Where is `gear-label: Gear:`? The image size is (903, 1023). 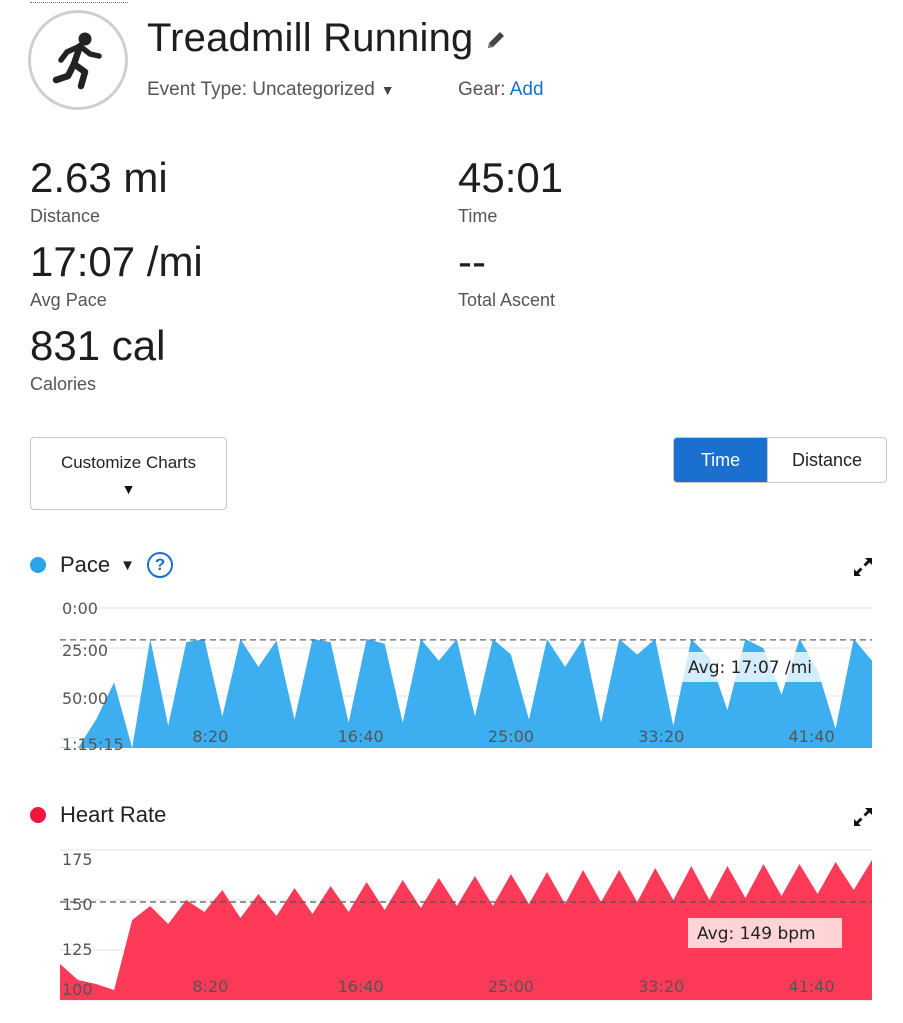
gear-label: Gear: is located at coordinates (484, 89).